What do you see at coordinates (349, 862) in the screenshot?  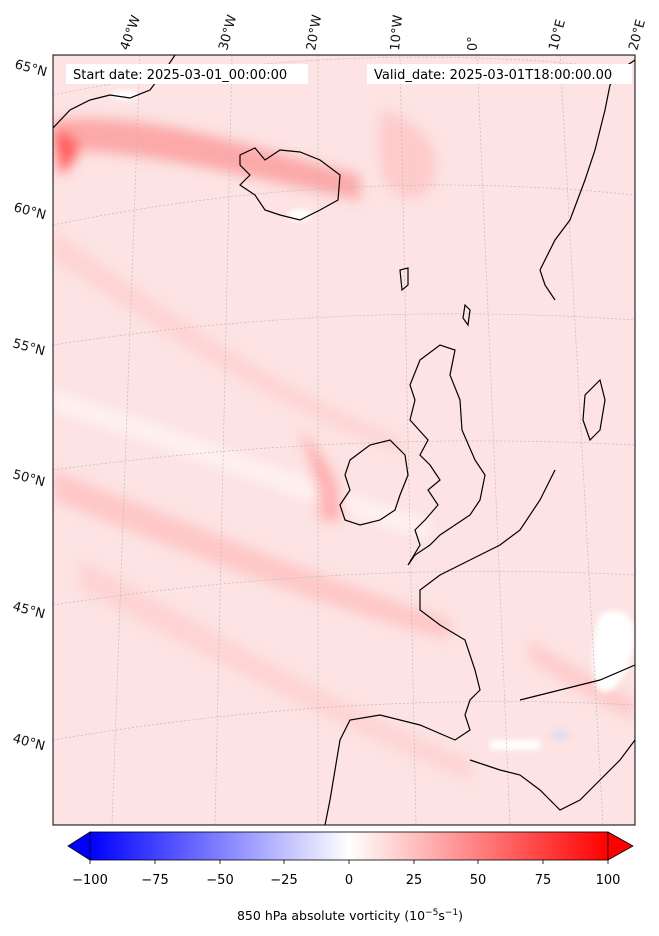 I see `colorbar-ticks` at bounding box center [349, 862].